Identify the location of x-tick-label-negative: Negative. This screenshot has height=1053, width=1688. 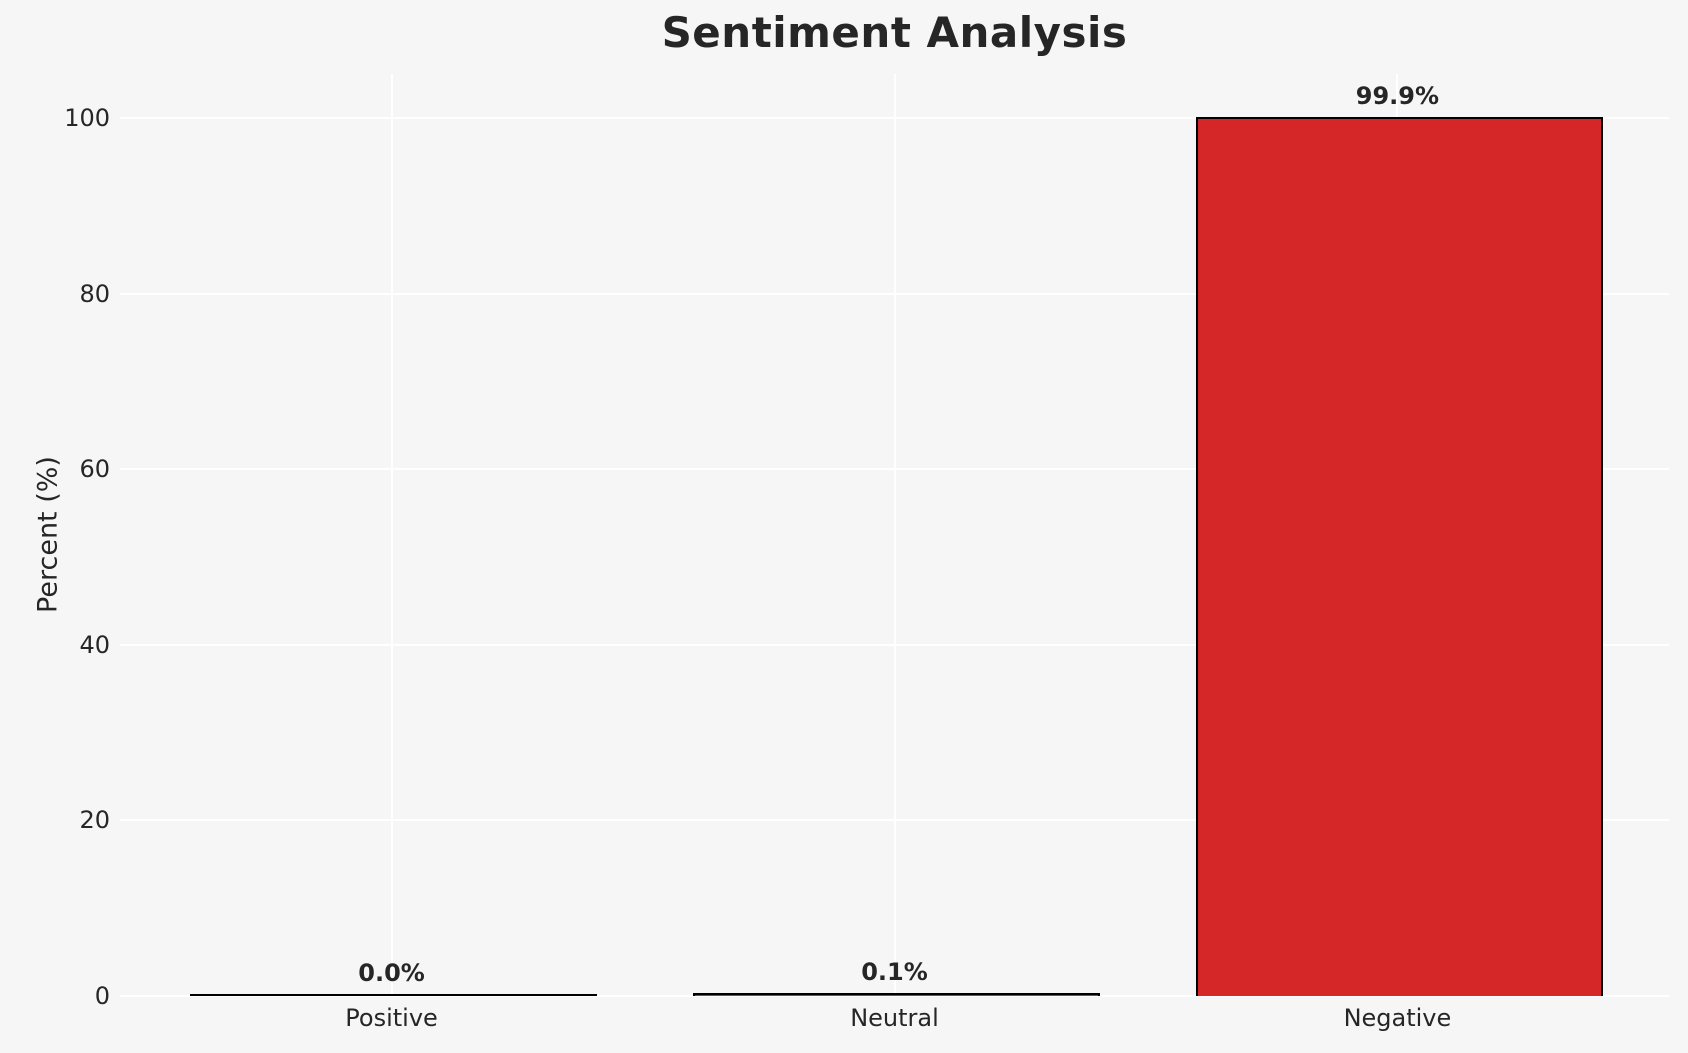
(1397, 1018).